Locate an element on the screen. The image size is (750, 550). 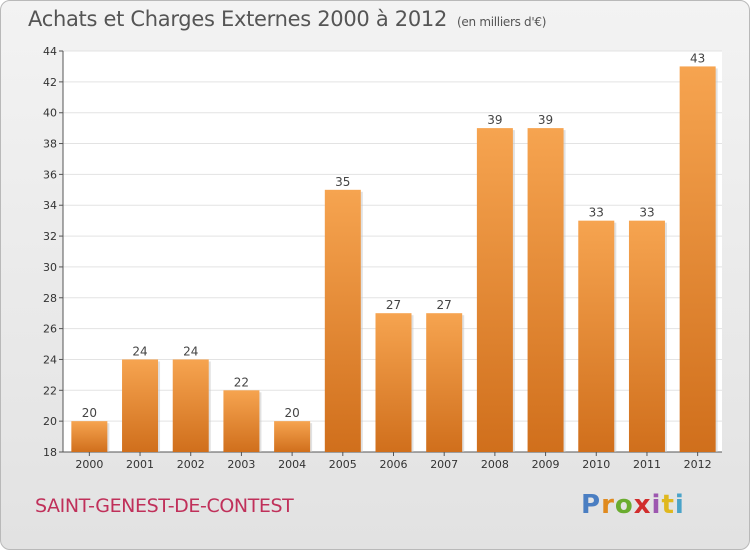
x-tick-label: 2012 is located at coordinates (698, 464).